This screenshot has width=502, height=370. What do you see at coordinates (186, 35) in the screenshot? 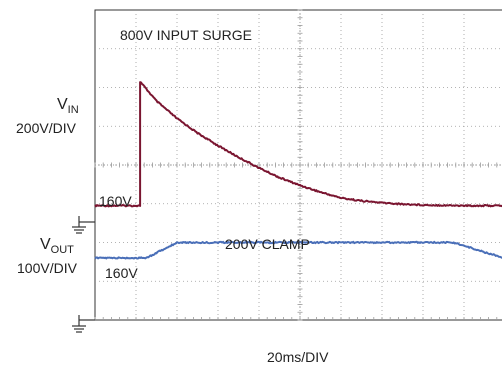
I see `input-surge-annotation: 800V INPUT SURGE` at bounding box center [186, 35].